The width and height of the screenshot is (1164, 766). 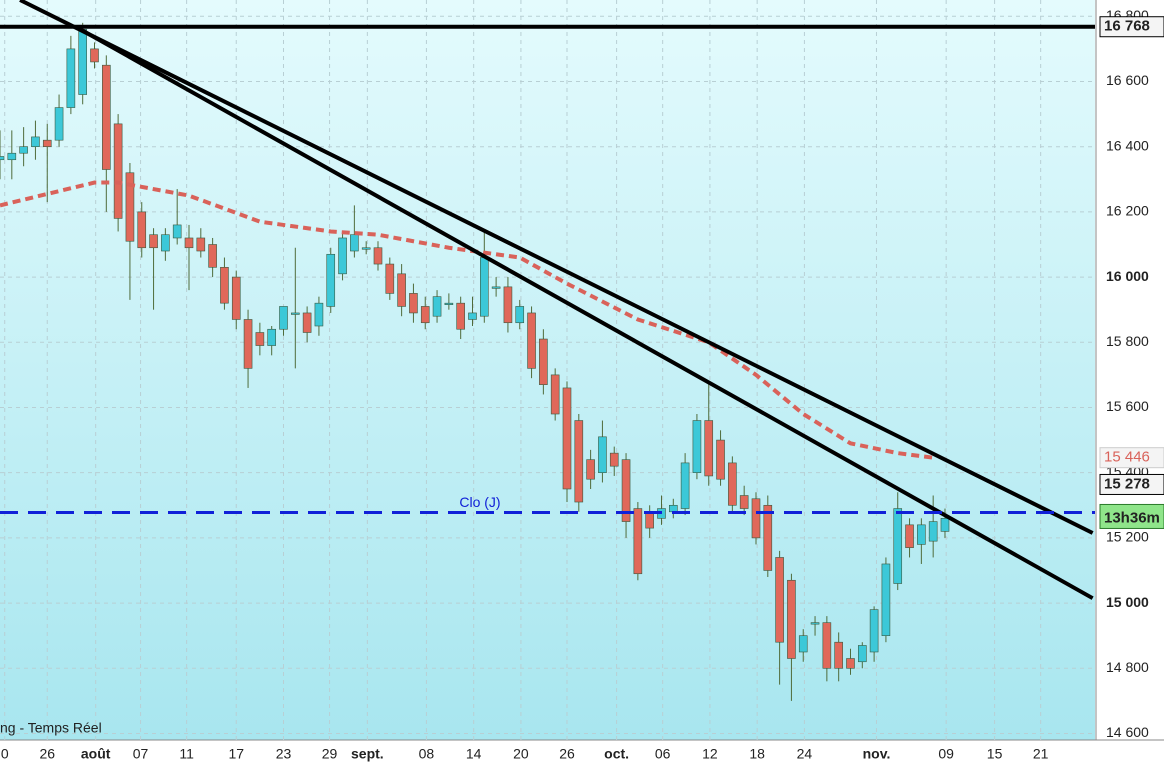 What do you see at coordinates (710, 754) in the screenshot?
I see `x-tick-label: 12` at bounding box center [710, 754].